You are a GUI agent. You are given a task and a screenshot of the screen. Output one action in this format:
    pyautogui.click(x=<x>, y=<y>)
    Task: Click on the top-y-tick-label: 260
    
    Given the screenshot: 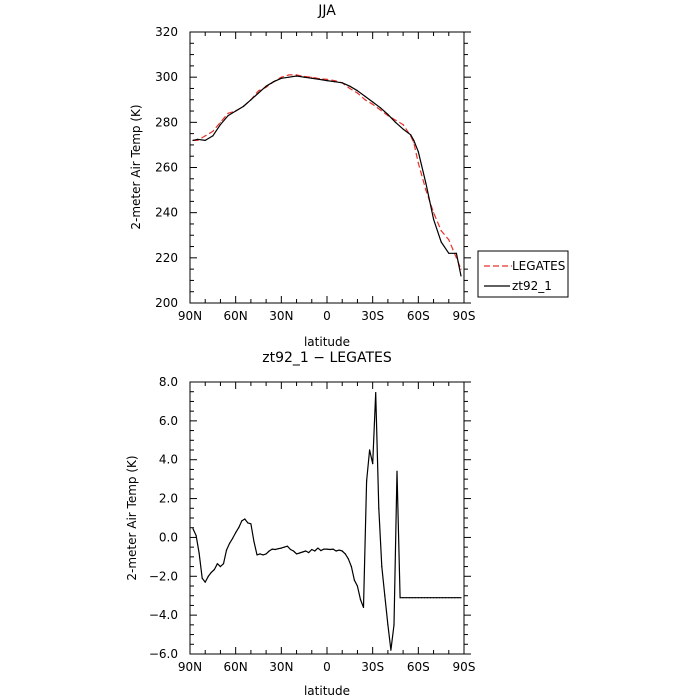 What is the action you would take?
    pyautogui.click(x=166, y=168)
    